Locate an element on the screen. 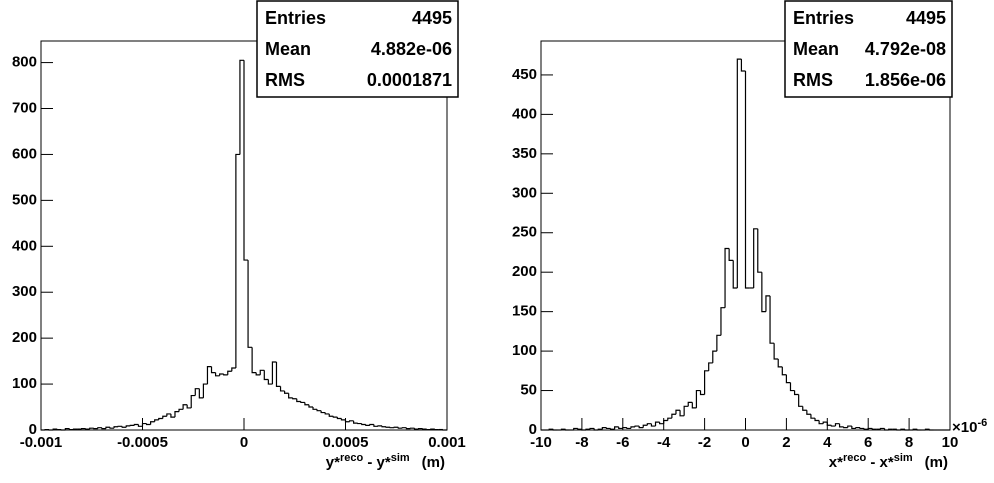 This screenshot has width=994, height=483. x-tick-label: -8 is located at coordinates (581, 442).